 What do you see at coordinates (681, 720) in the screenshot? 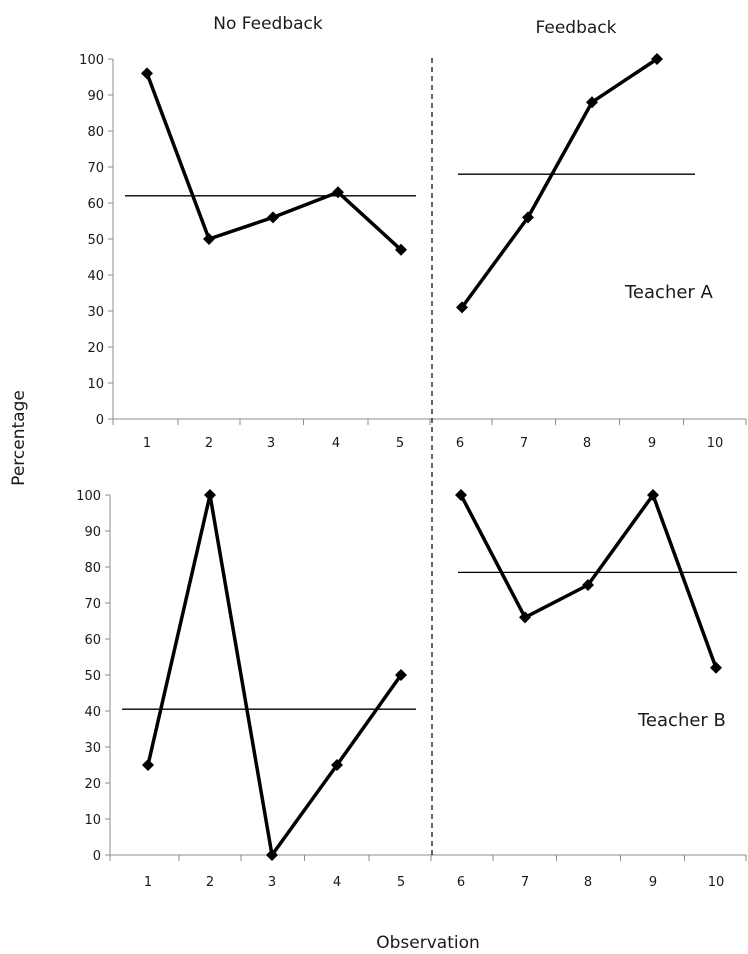
I see `panel-label: Teacher B` at bounding box center [681, 720].